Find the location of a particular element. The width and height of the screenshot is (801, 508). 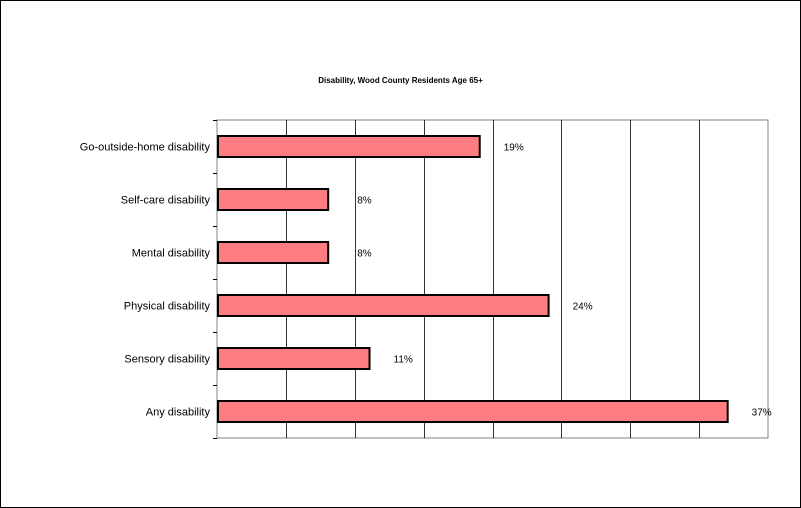

data-label: 24% is located at coordinates (583, 307).